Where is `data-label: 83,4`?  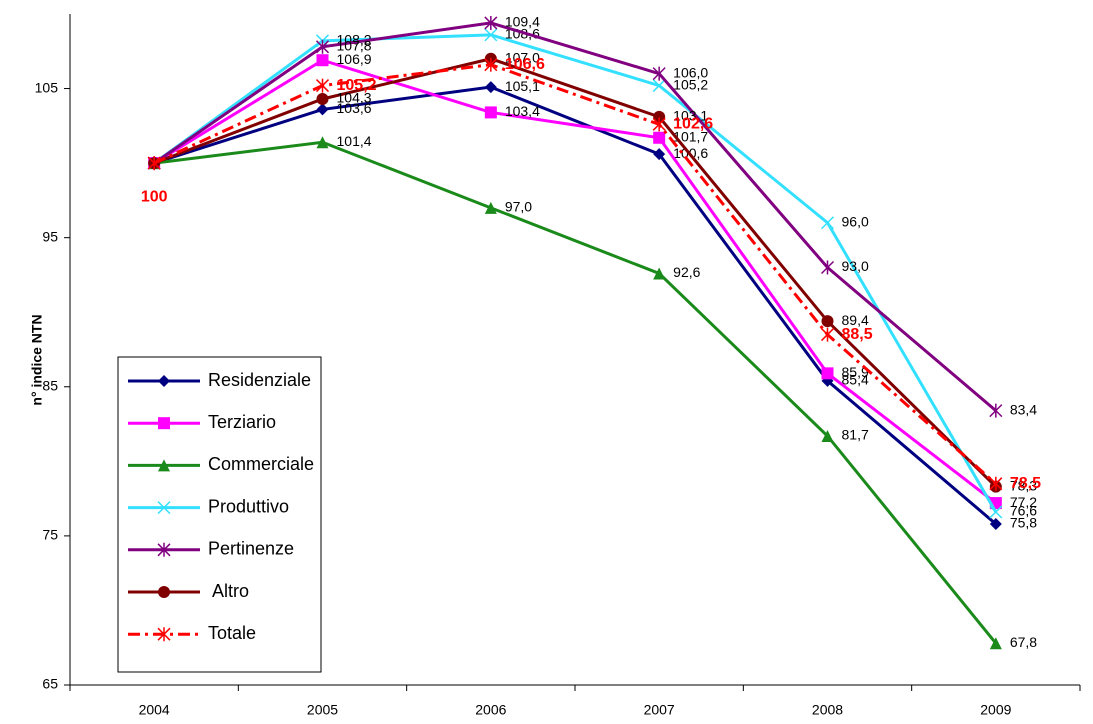
data-label: 83,4 is located at coordinates (1023, 409).